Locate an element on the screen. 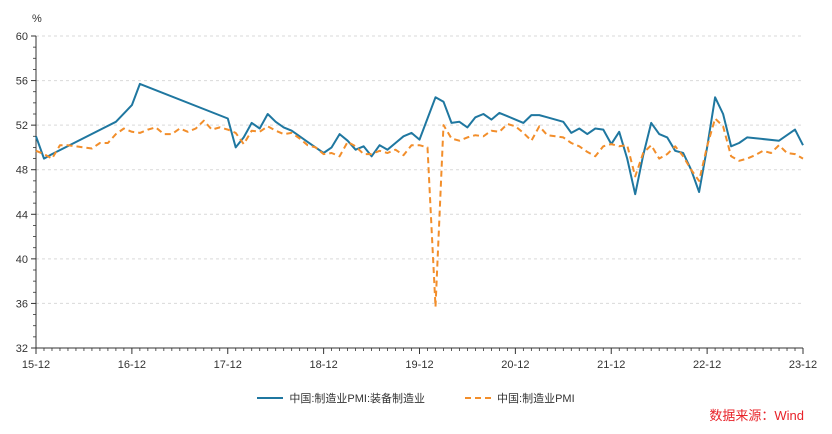 Image resolution: width=832 pixels, height=434 pixels. legend-label-manufacturing: 中国:制造业PMI is located at coordinates (536, 399).